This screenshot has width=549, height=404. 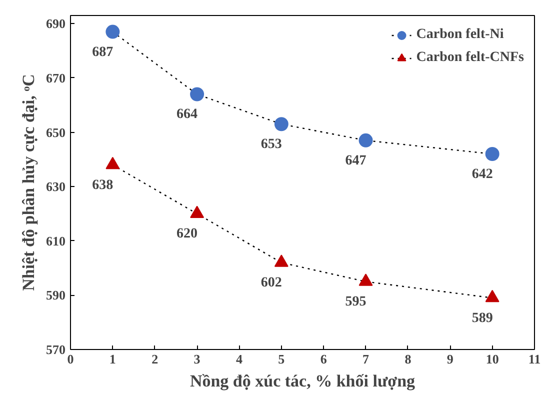 I want to click on x-axis-title: Nồng độ xúc tác, % khối lượng, so click(x=303, y=381).